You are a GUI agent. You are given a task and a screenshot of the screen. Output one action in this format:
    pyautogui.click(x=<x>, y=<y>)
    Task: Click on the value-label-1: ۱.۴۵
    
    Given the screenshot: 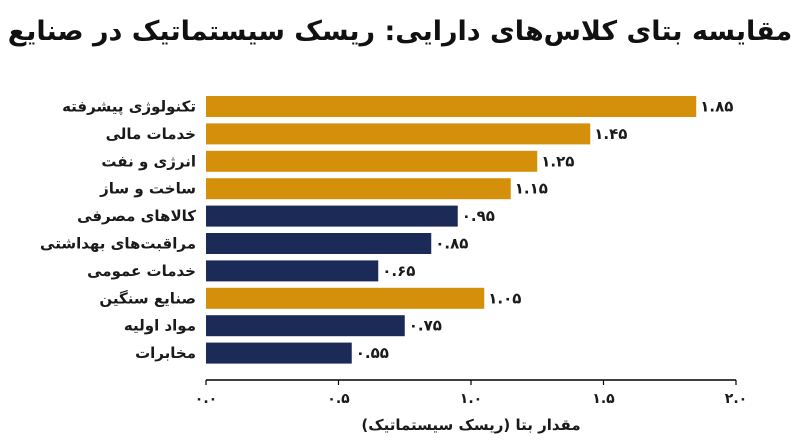 What is the action you would take?
    pyautogui.click(x=610, y=134)
    